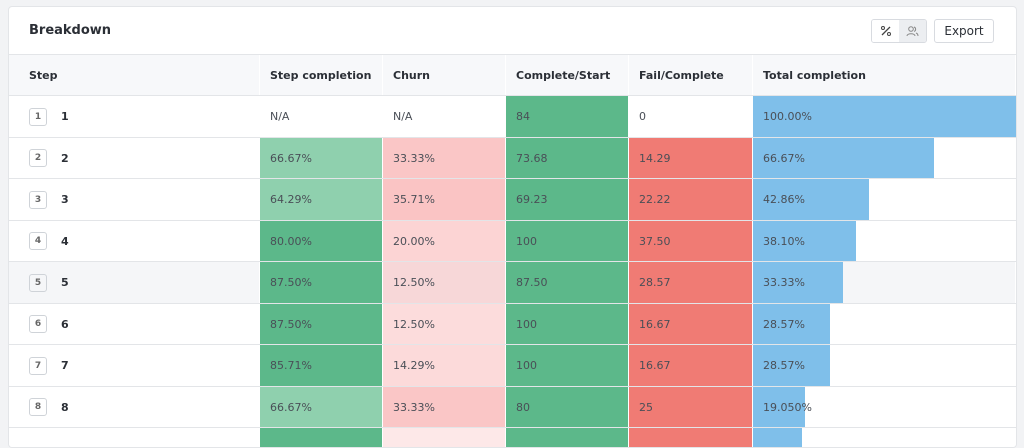 The image size is (1024, 448). I want to click on export-button: Export, so click(964, 31).